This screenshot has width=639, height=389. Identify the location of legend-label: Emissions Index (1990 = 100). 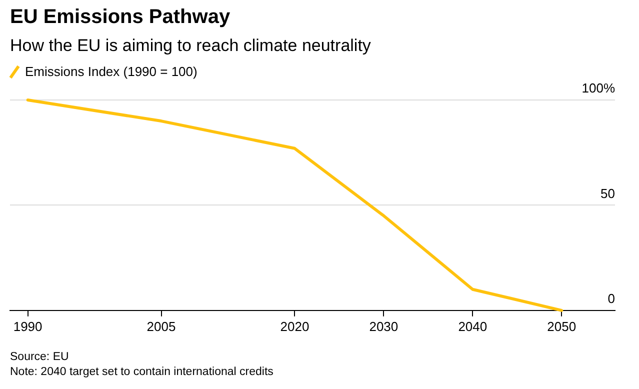
(111, 71).